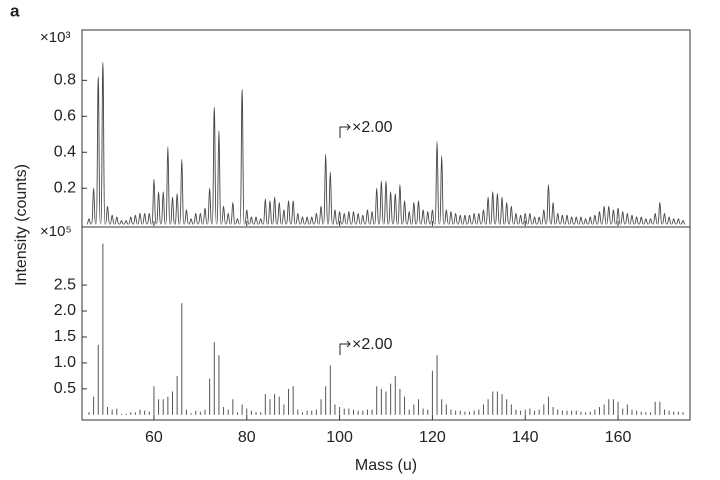  Describe the element at coordinates (372, 127) in the screenshot. I see `annotation: ×2.00` at that location.